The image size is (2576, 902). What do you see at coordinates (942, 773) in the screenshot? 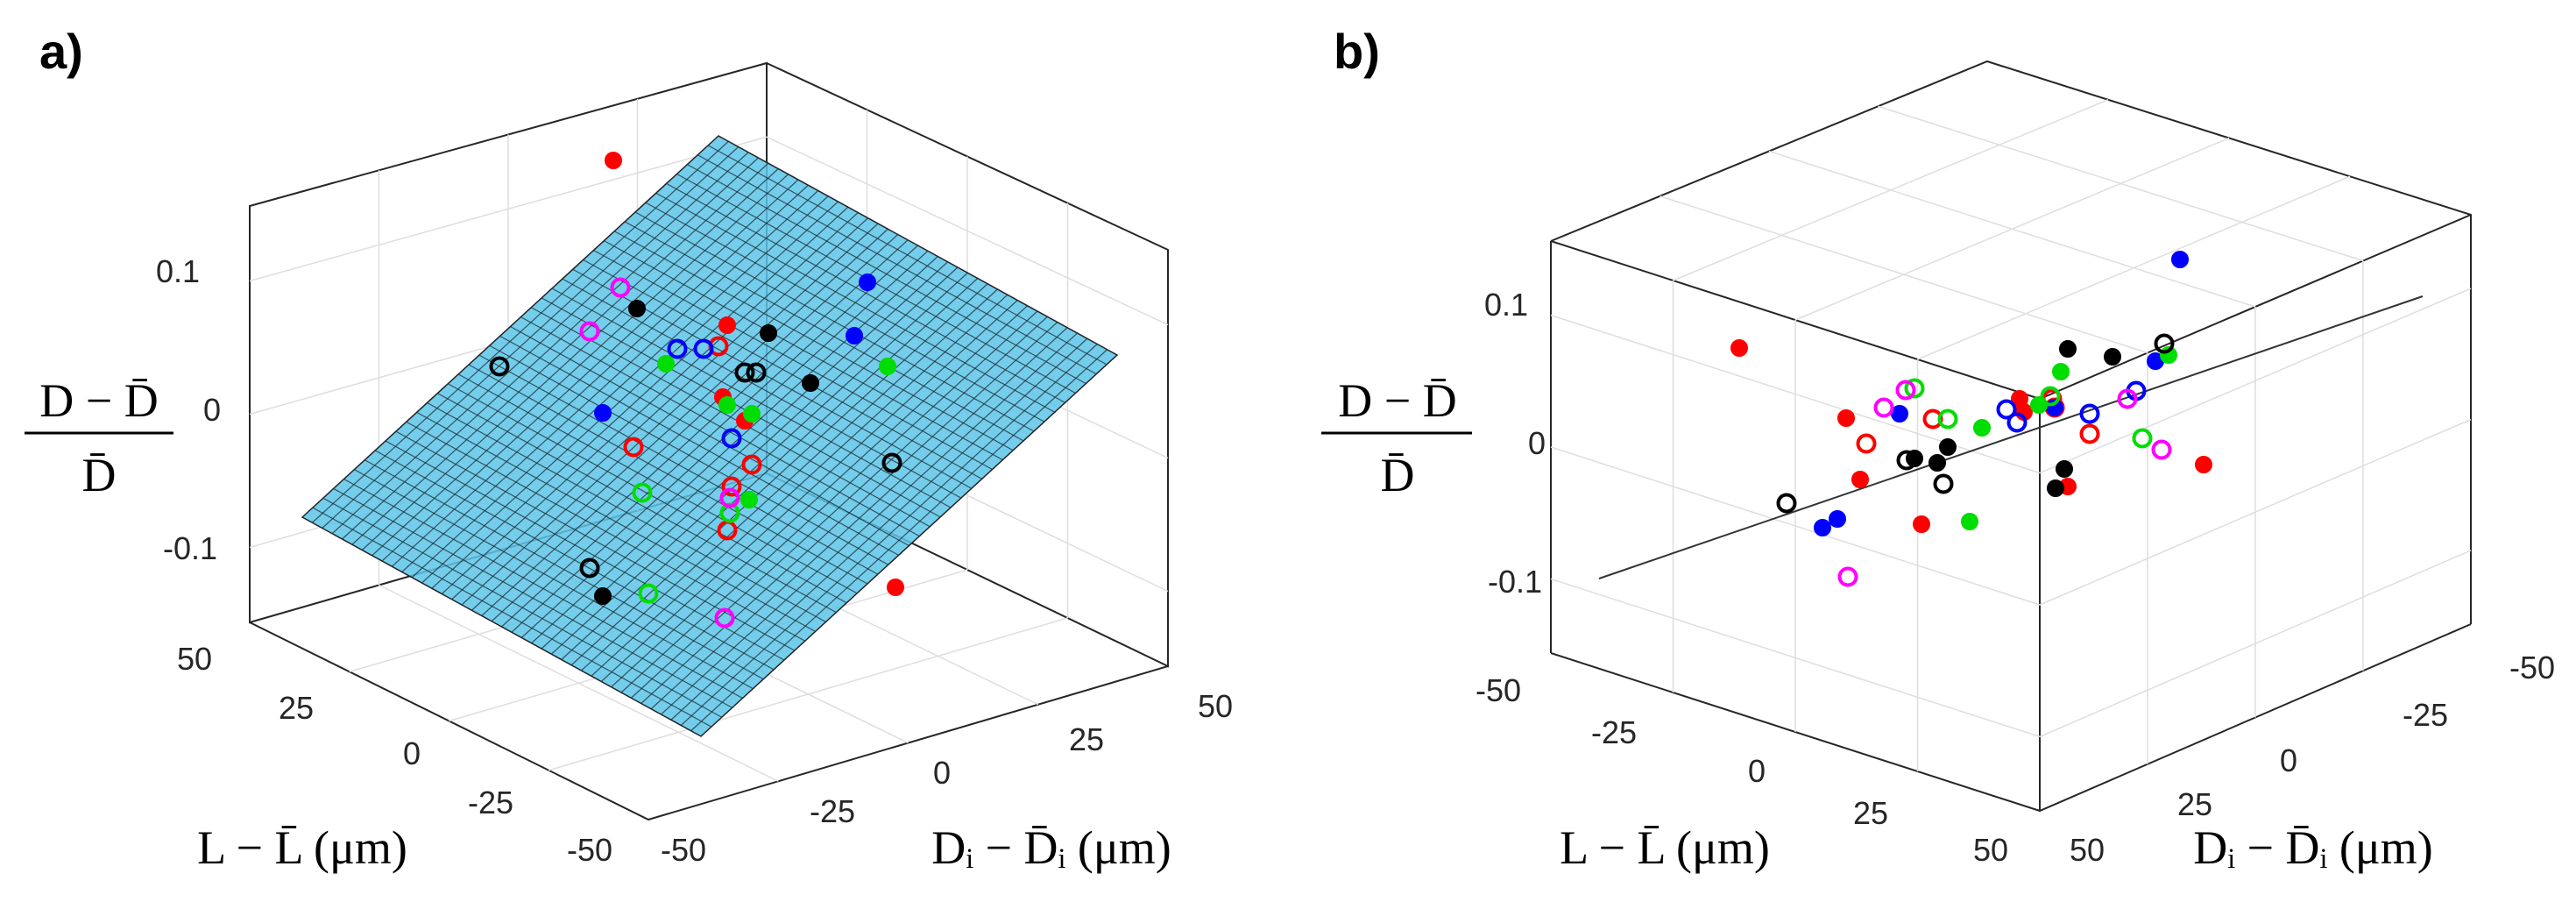
I see `y-tick-label: 0` at bounding box center [942, 773].